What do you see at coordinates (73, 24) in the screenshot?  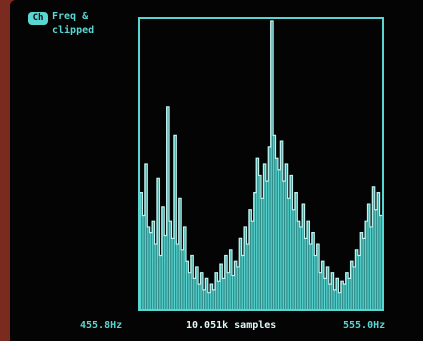 I see `title-block: Freq & clipped` at bounding box center [73, 24].